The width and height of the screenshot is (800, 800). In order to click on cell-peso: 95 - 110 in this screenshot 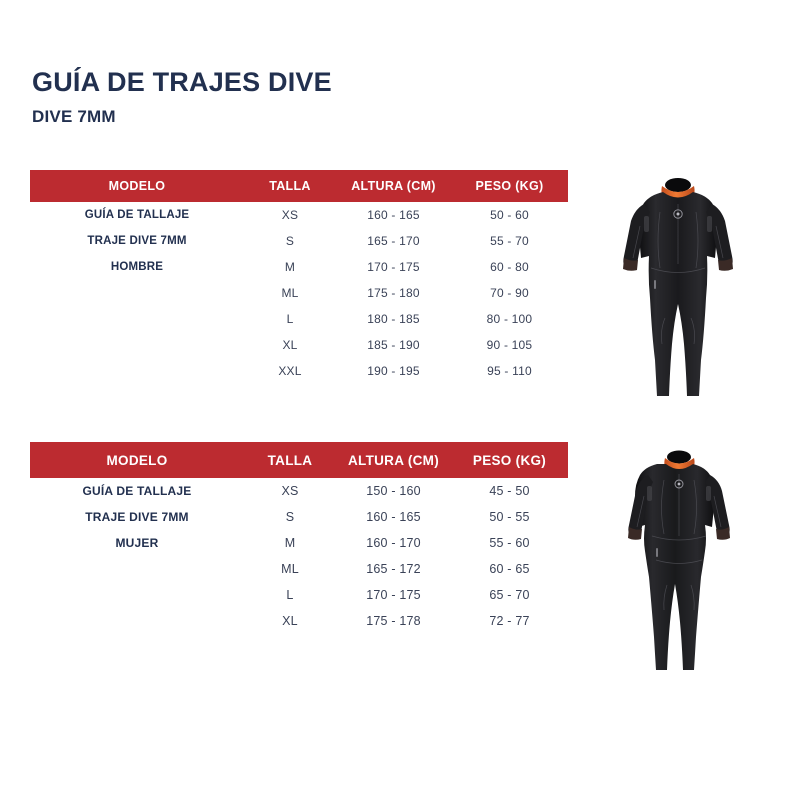, I will do `click(509, 371)`.